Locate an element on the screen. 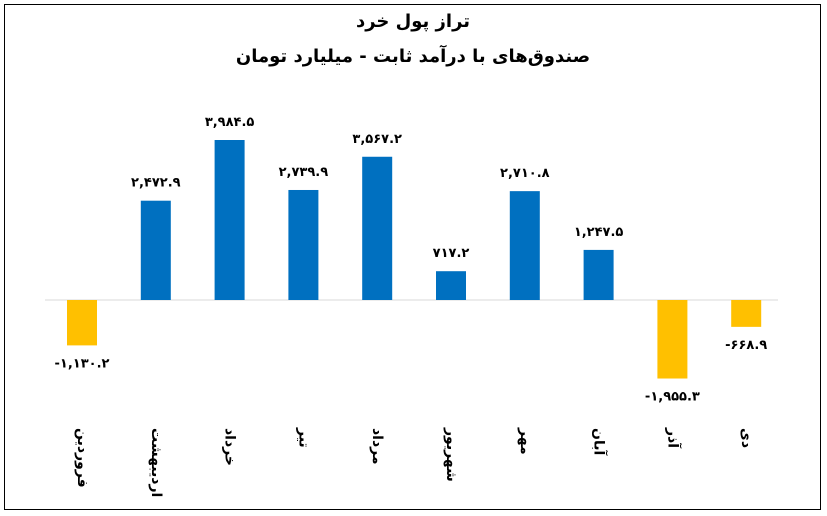 This screenshot has height=516, width=827. category-label-8: آبان is located at coordinates (600, 442).